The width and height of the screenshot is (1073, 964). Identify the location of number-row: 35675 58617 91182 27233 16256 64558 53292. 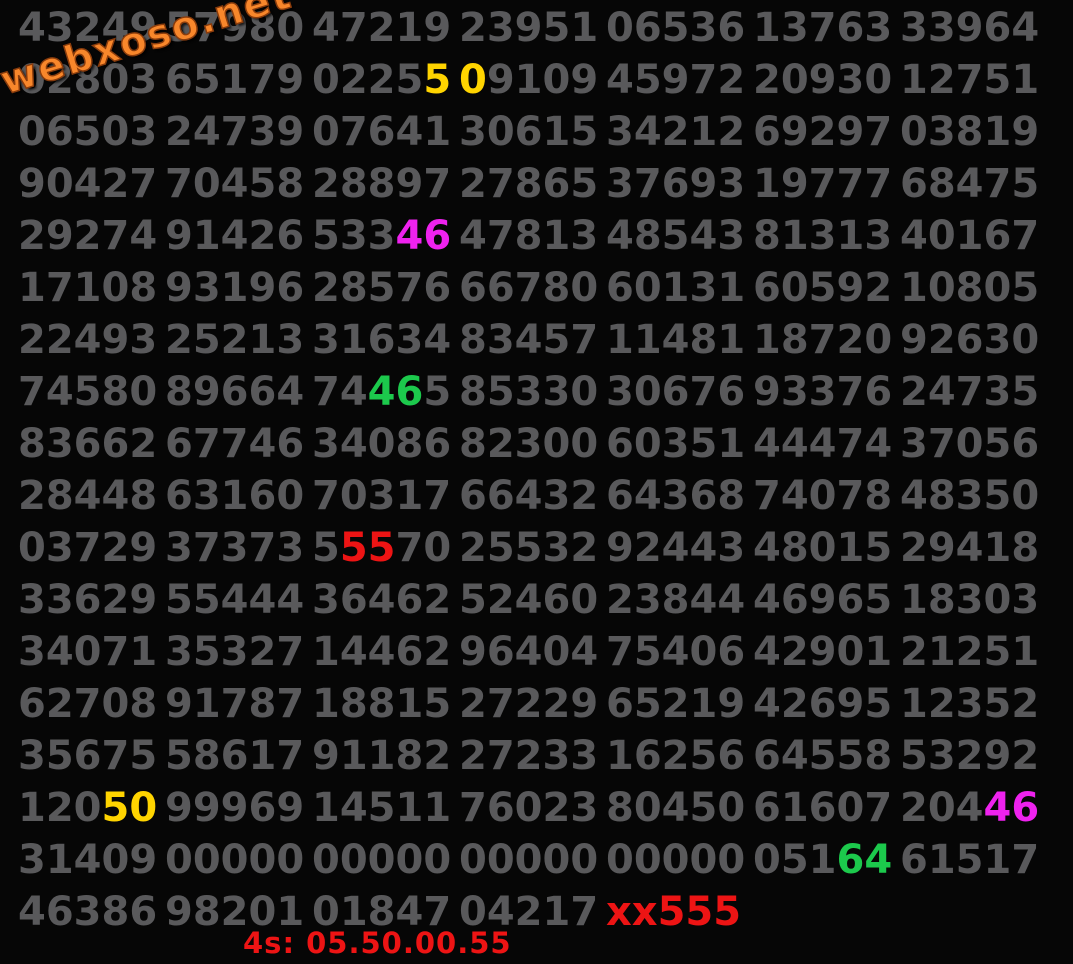
(529, 756).